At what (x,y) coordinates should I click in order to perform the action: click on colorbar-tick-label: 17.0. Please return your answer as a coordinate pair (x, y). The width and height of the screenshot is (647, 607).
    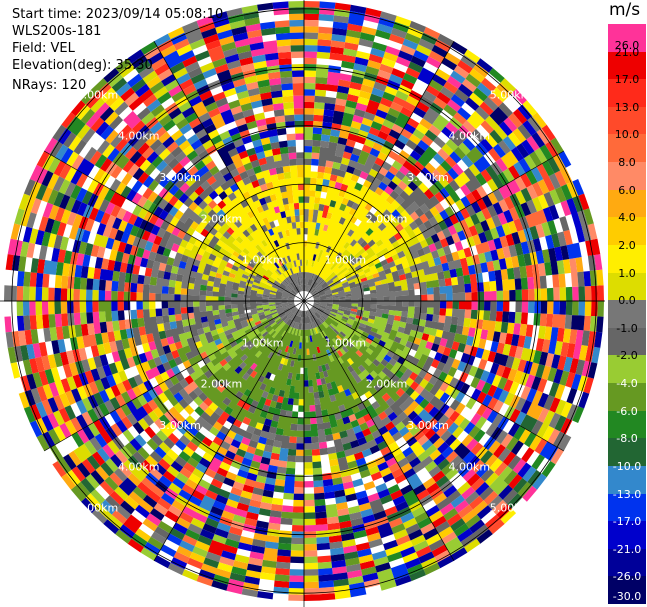
    Looking at the image, I should click on (627, 80).